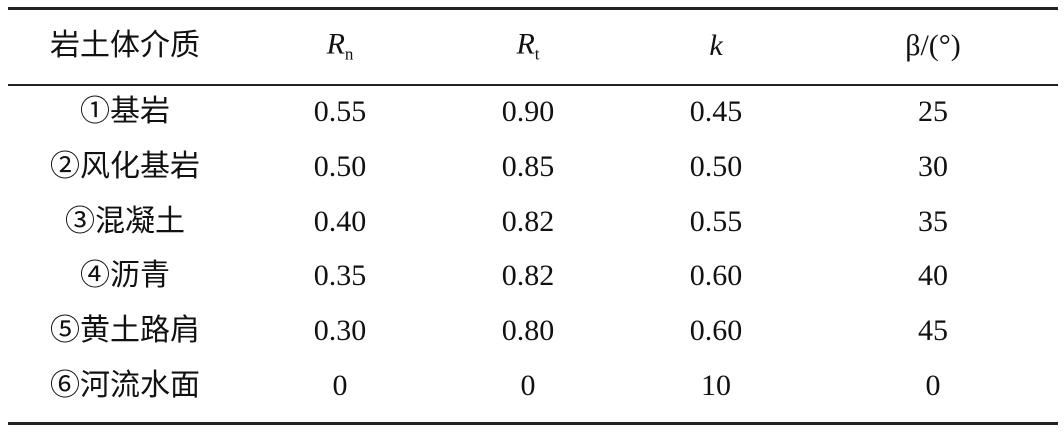  What do you see at coordinates (933, 221) in the screenshot?
I see `value-cell: 35` at bounding box center [933, 221].